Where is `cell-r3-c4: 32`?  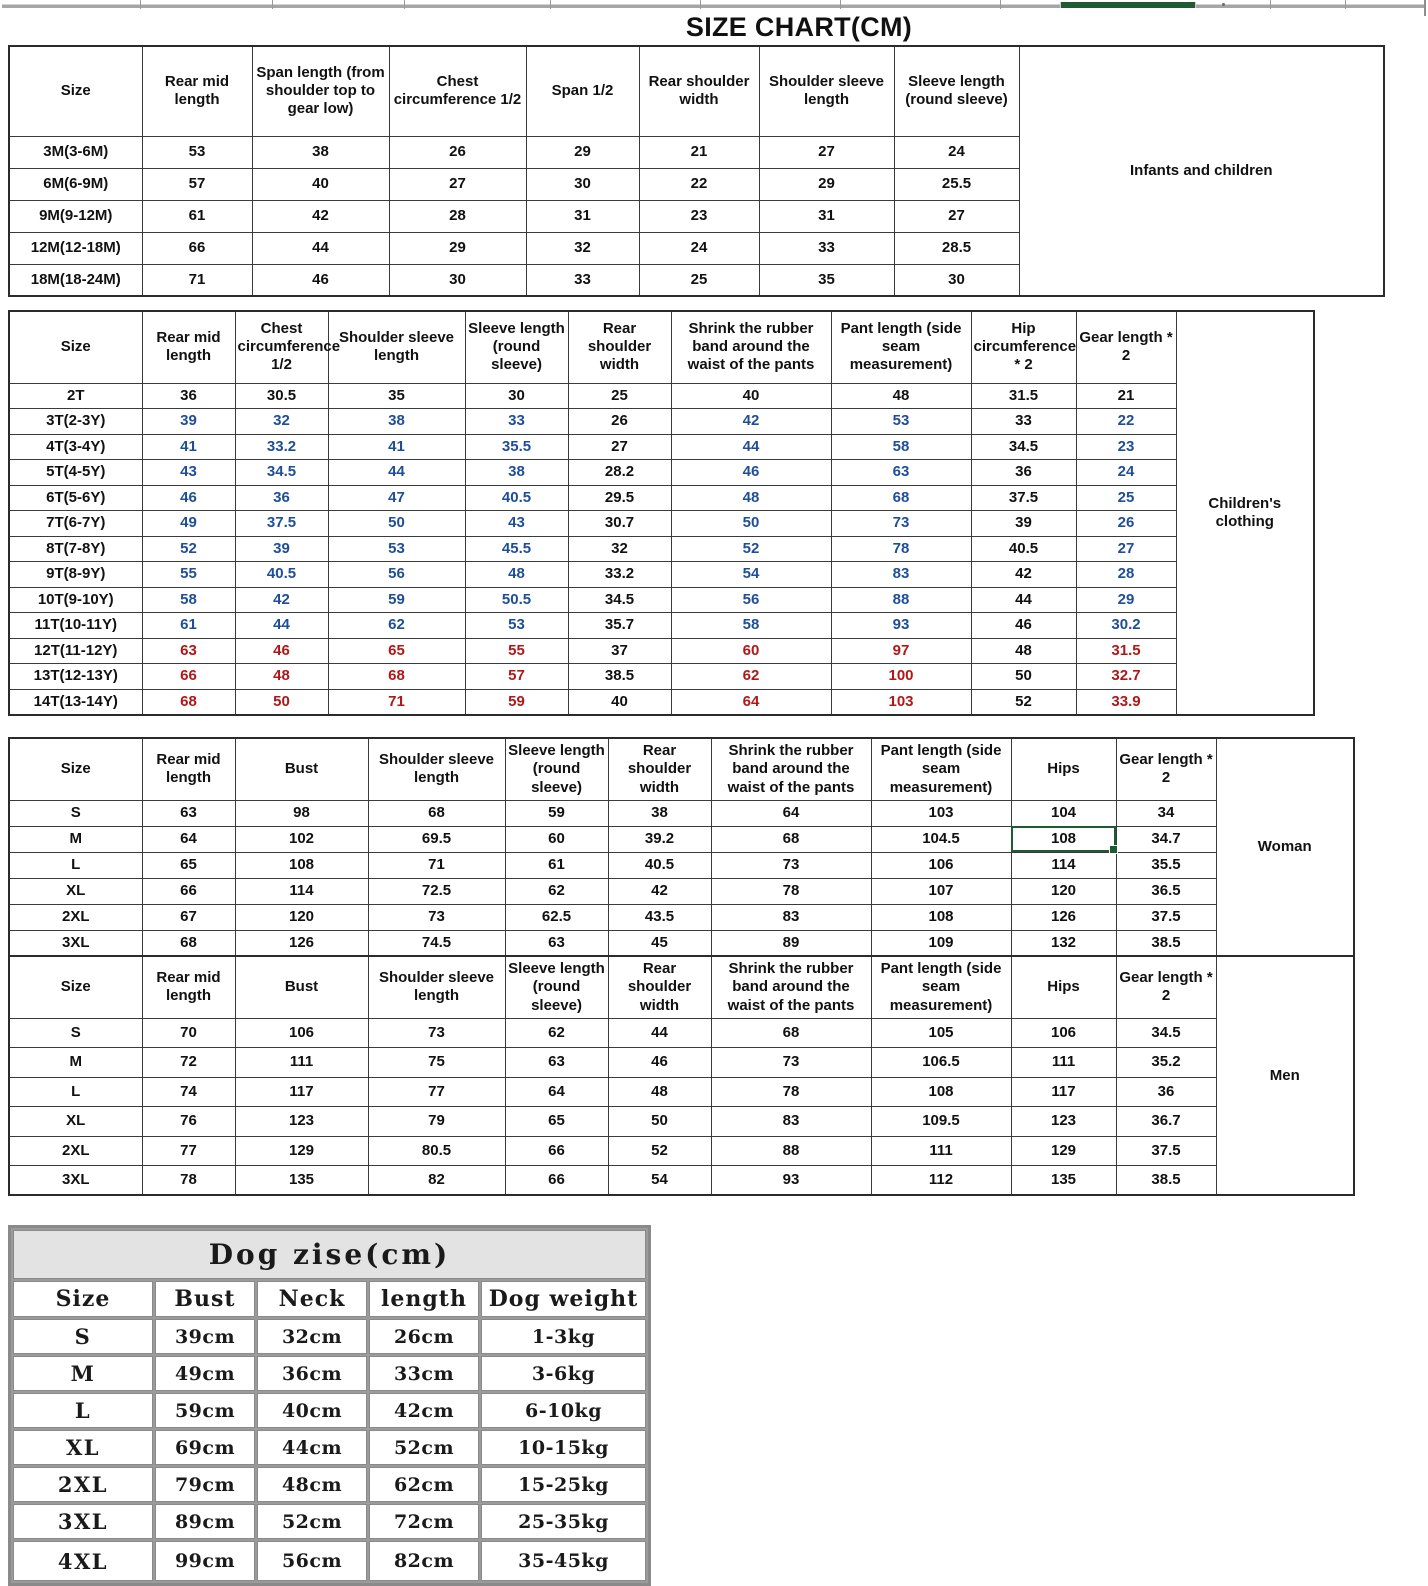
cell-r3-c4: 32 is located at coordinates (582, 248).